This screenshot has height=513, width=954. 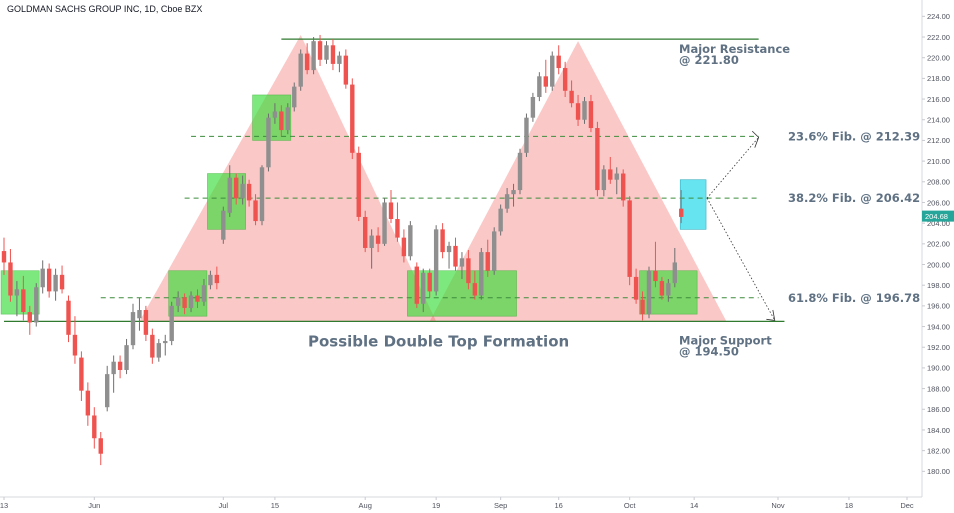 What do you see at coordinates (438, 341) in the screenshot?
I see `pattern-label: Possible Double Top Formation` at bounding box center [438, 341].